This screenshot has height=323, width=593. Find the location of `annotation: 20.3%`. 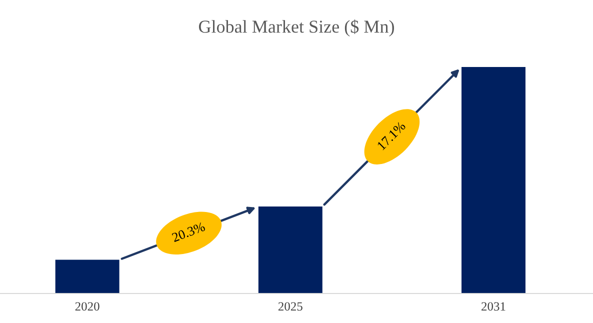

annotation: 20.3% is located at coordinates (188, 232).